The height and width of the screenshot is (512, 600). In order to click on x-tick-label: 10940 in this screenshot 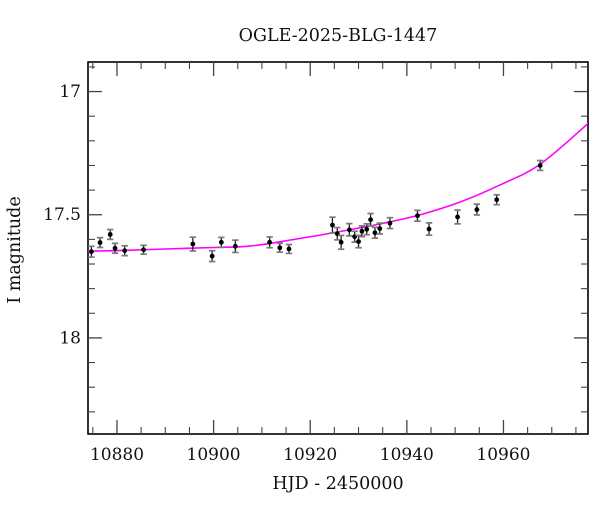, I will do `click(407, 455)`.